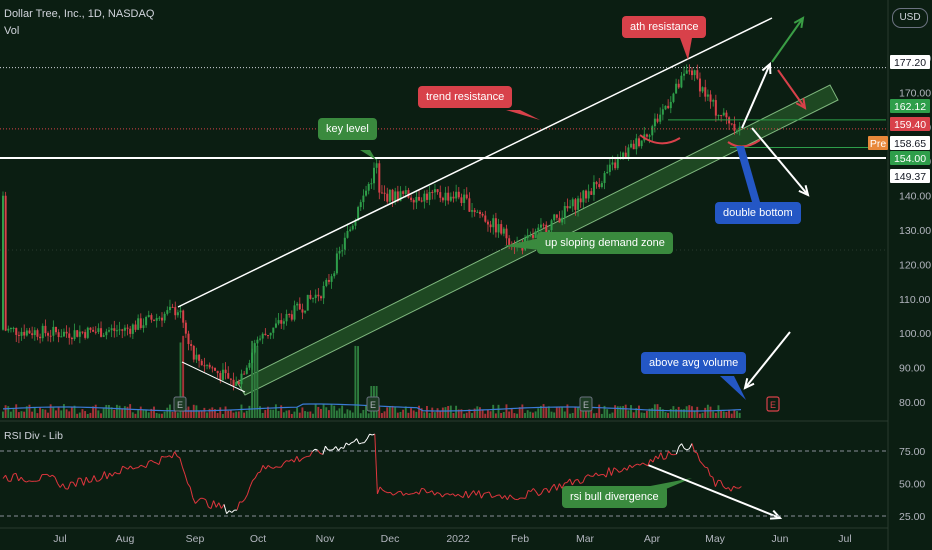  I want to click on price-tag-label: Pre, so click(878, 144).